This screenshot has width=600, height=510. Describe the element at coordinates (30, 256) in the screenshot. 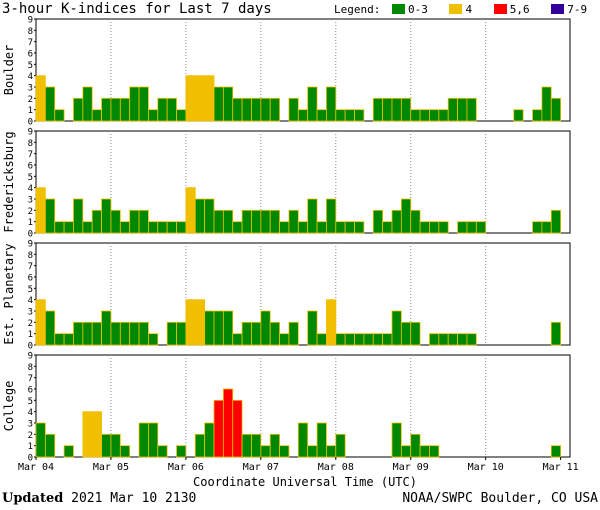

I see `y-tick-label: 8` at that location.